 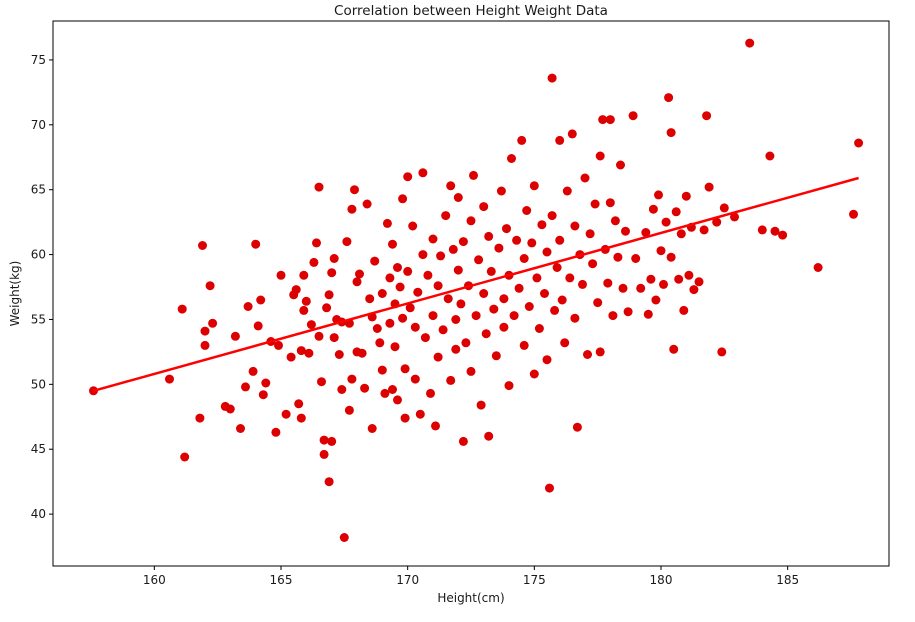 What do you see at coordinates (154, 580) in the screenshot?
I see `x-tick-label: 160` at bounding box center [154, 580].